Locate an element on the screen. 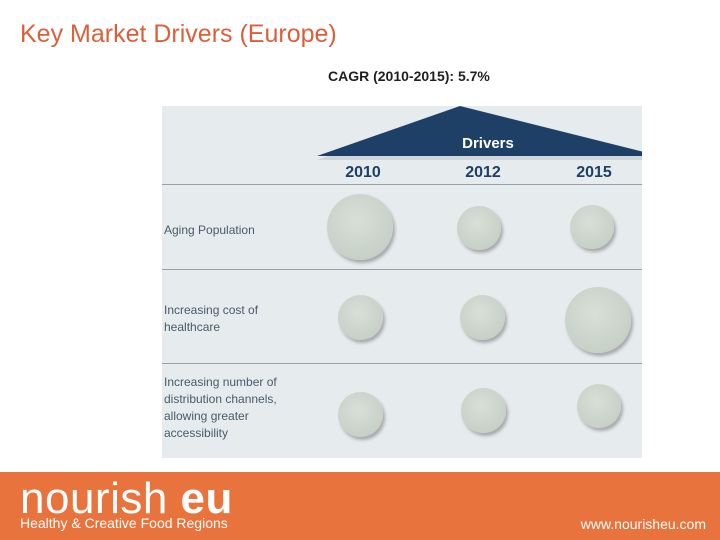  website-url: www.nourisheu.com is located at coordinates (643, 524).